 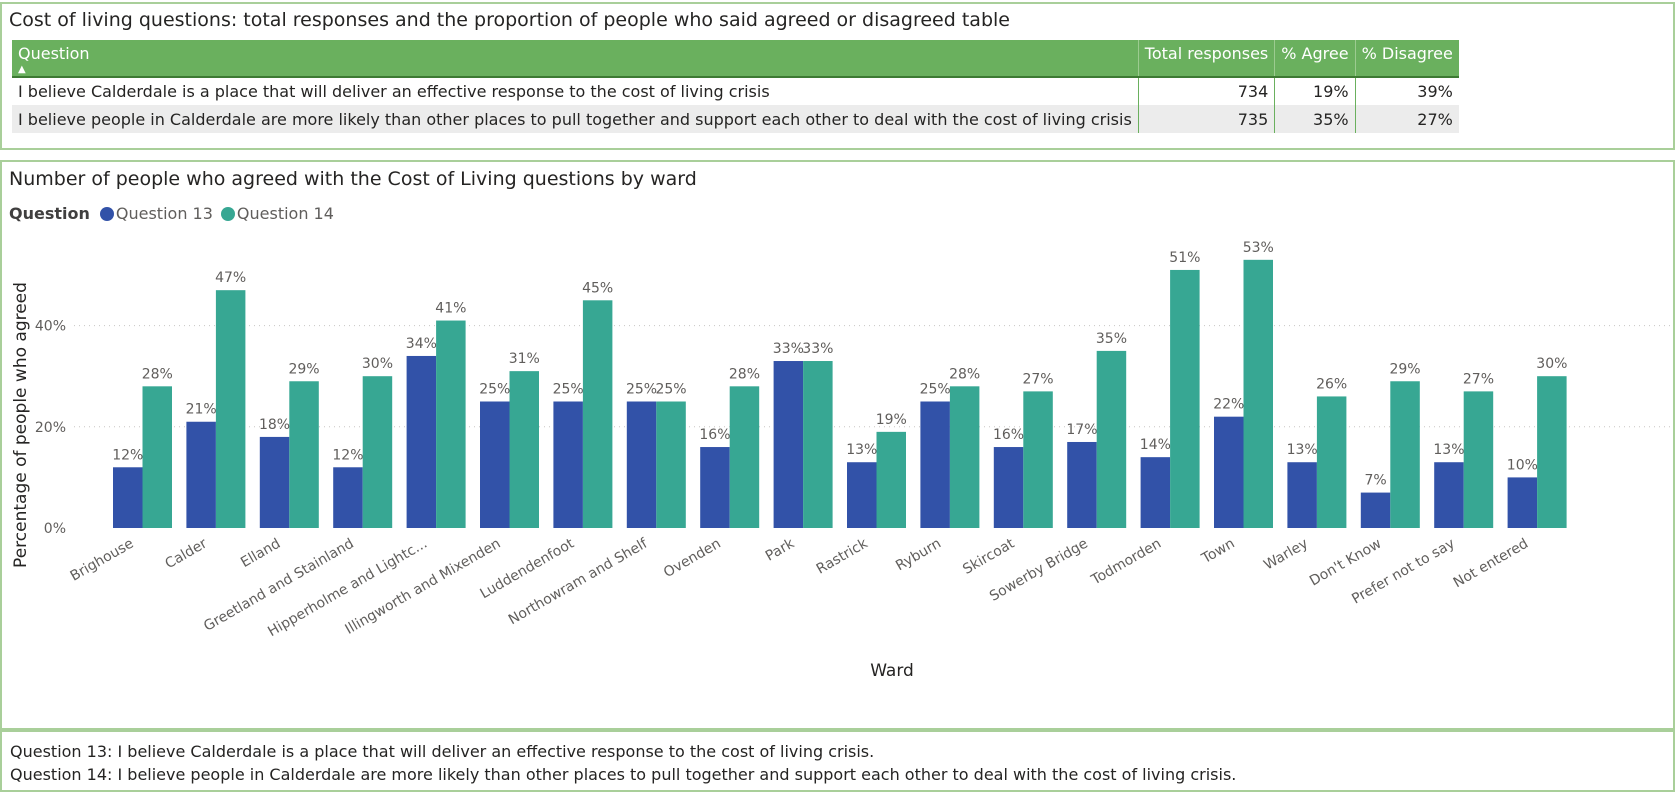 What do you see at coordinates (780, 549) in the screenshot?
I see `x-tick-label: Park` at bounding box center [780, 549].